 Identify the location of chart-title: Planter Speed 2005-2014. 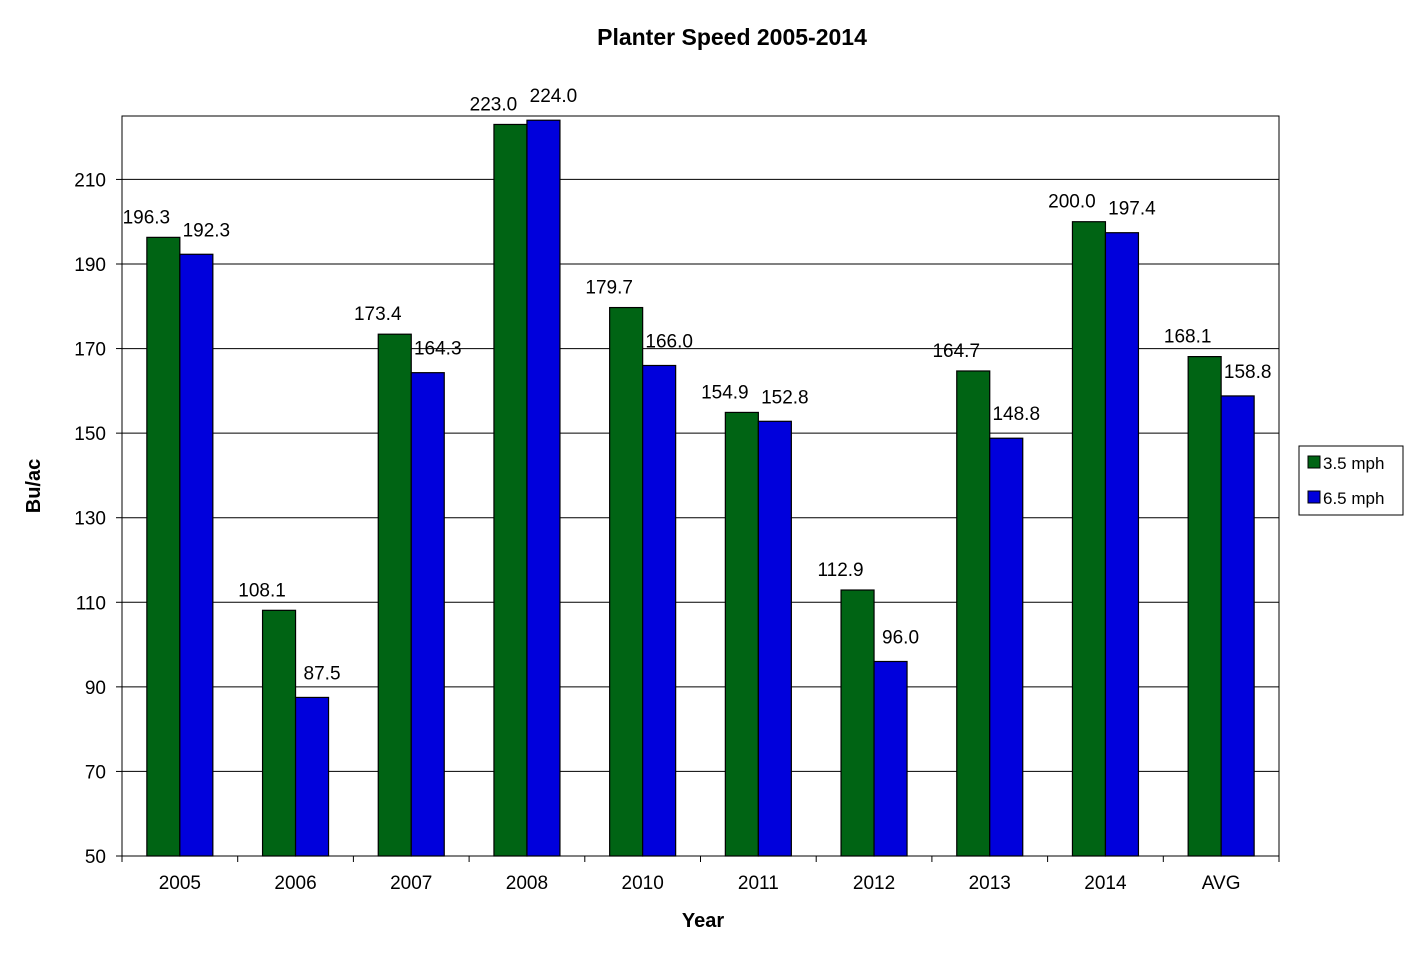
(732, 37).